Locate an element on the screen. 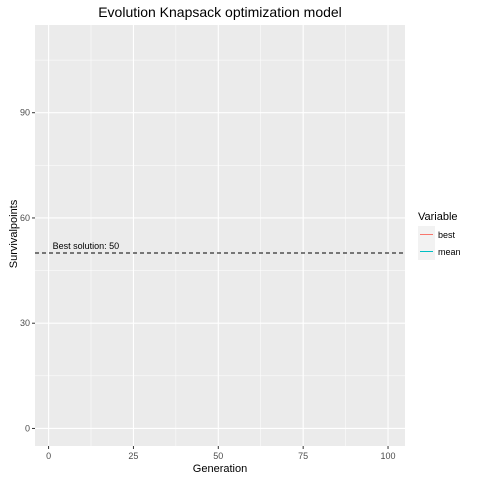 The height and width of the screenshot is (480, 480). y-axis-title: Survivalpoints is located at coordinates (14, 233).